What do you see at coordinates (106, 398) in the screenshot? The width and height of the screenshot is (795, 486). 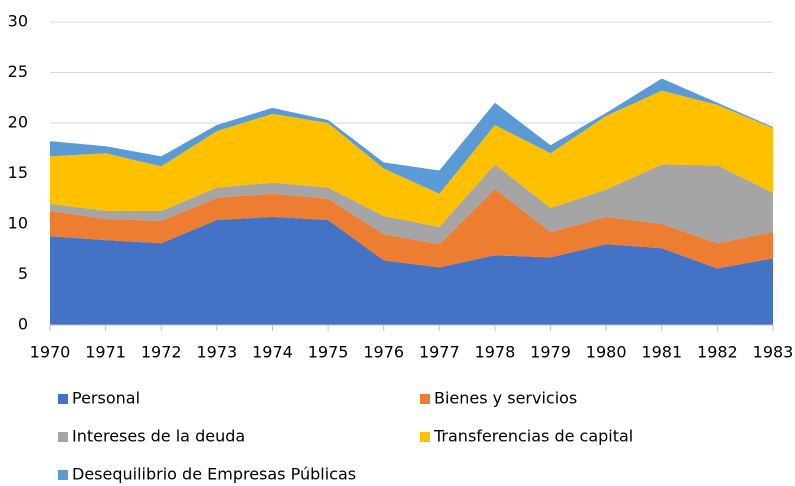 I see `legend-label: Personal` at bounding box center [106, 398].